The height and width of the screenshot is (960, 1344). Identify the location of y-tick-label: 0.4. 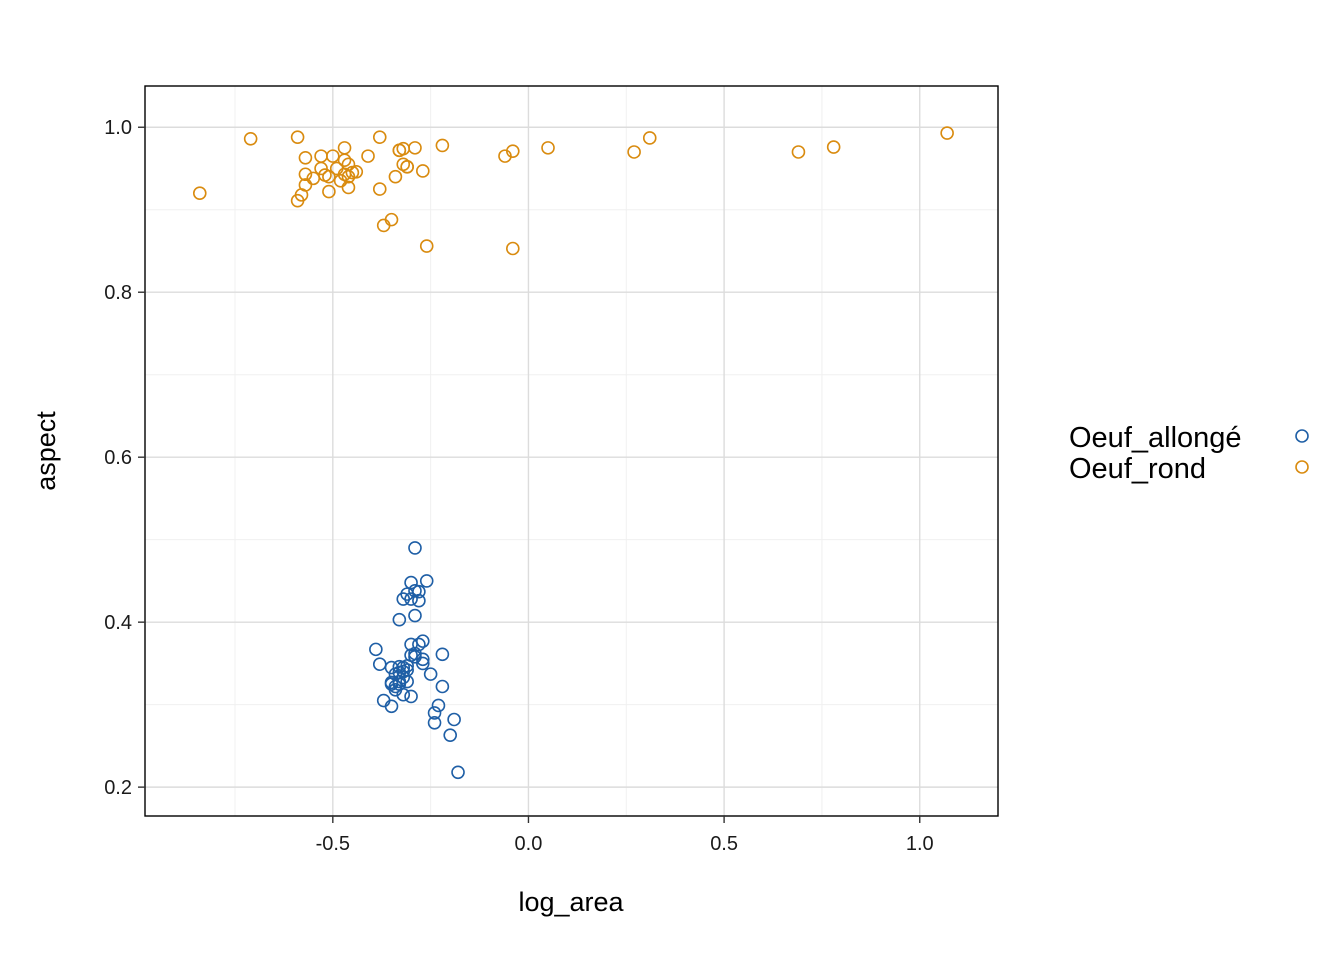
(118, 623).